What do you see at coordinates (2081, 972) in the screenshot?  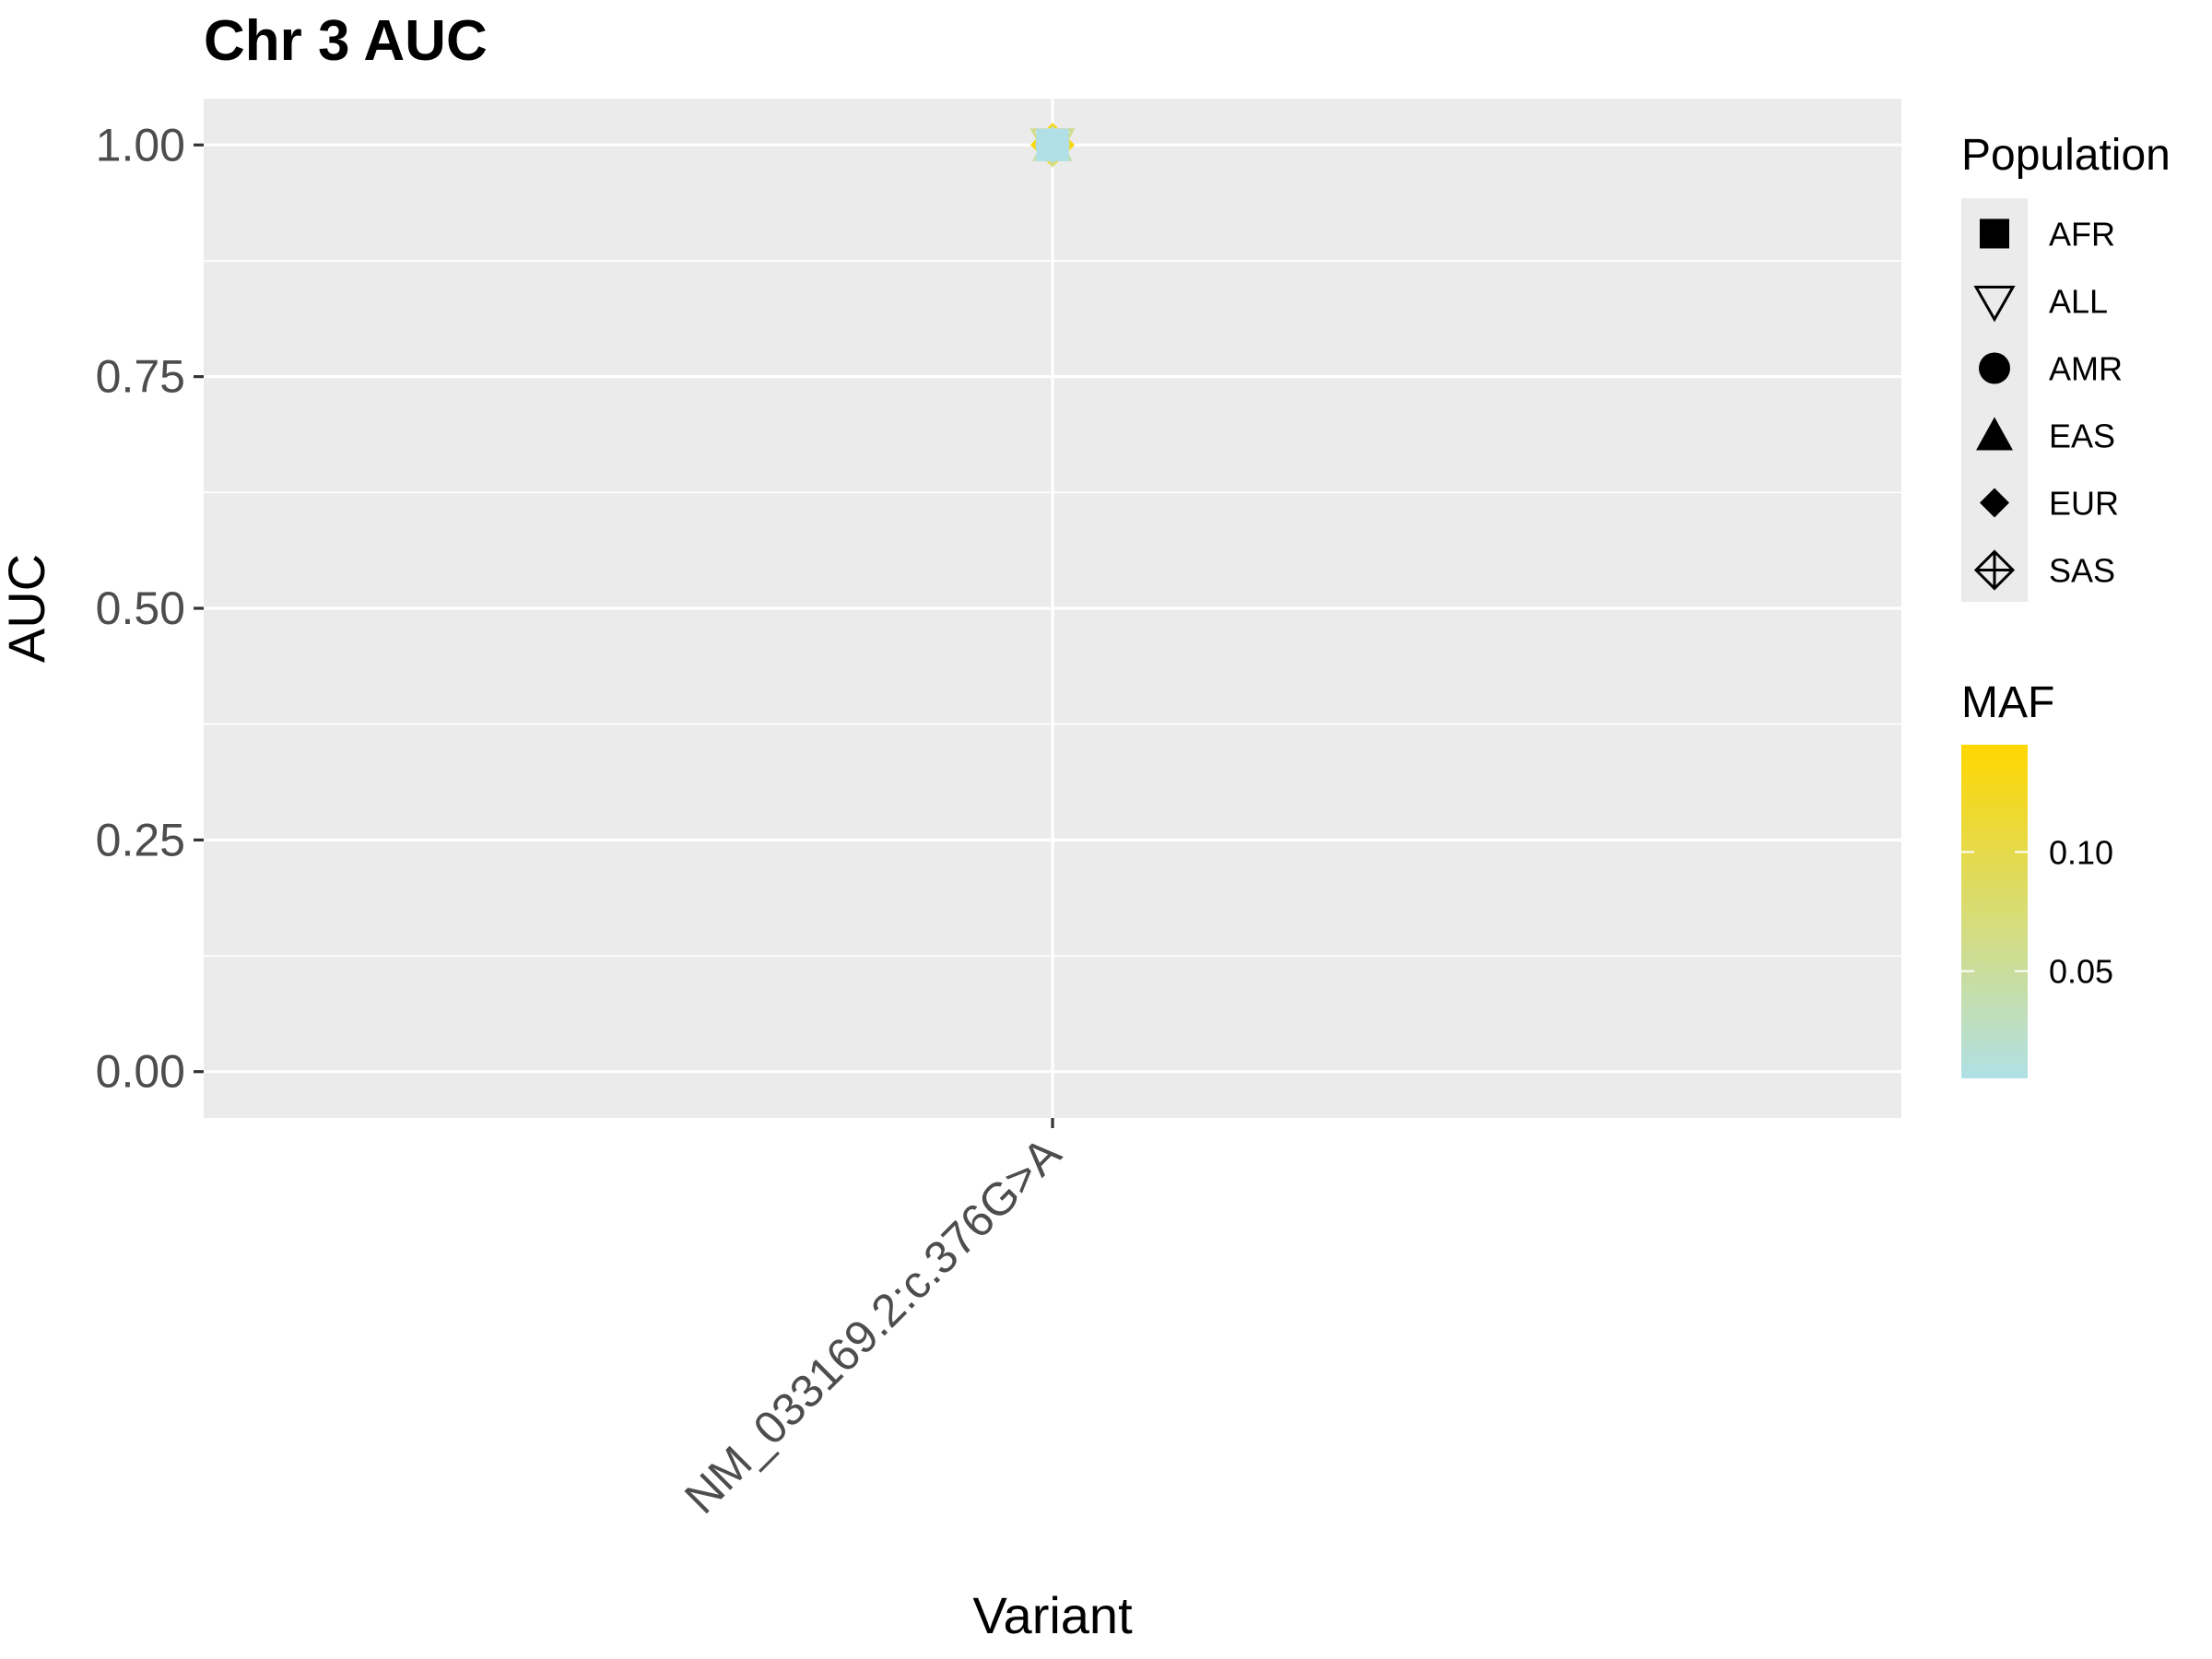 I see `colorbar-tick-label: 0.05` at bounding box center [2081, 972].